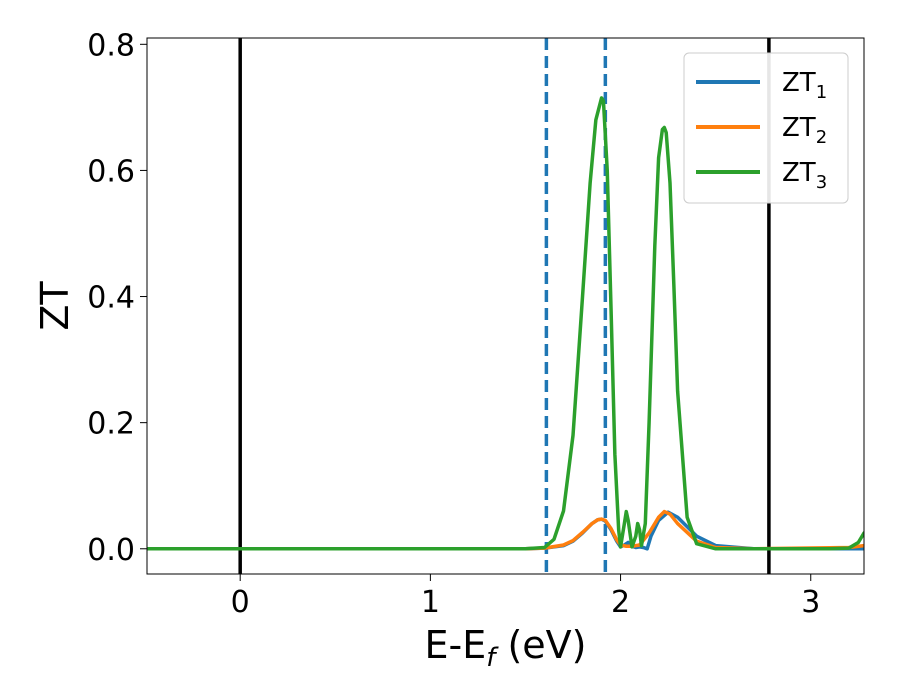  I want to click on x-tick-label: 2, so click(620, 602).